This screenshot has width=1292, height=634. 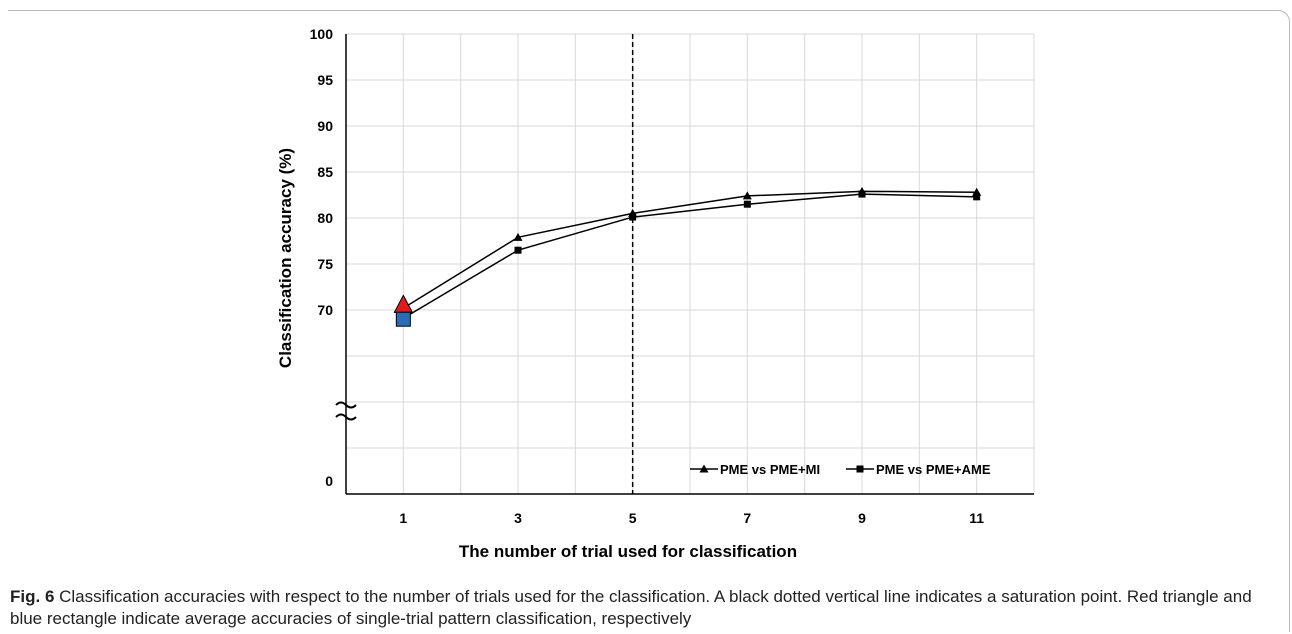 I want to click on legend: PME vs PME+MI PME vs PME+AME, so click(x=840, y=469).